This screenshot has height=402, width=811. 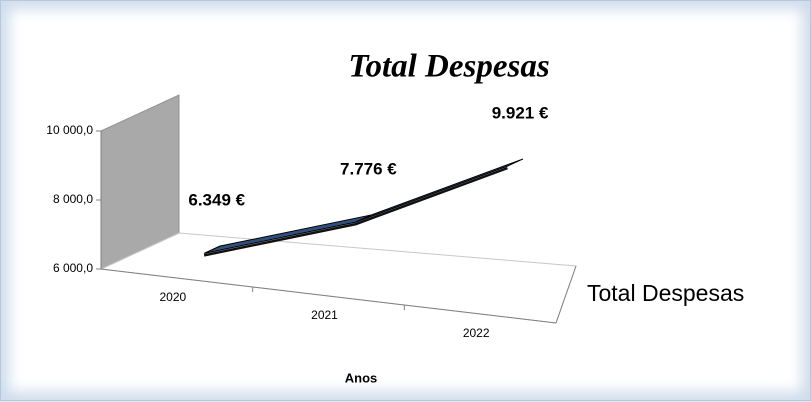 I want to click on value-label: 6.349 €, so click(x=216, y=200).